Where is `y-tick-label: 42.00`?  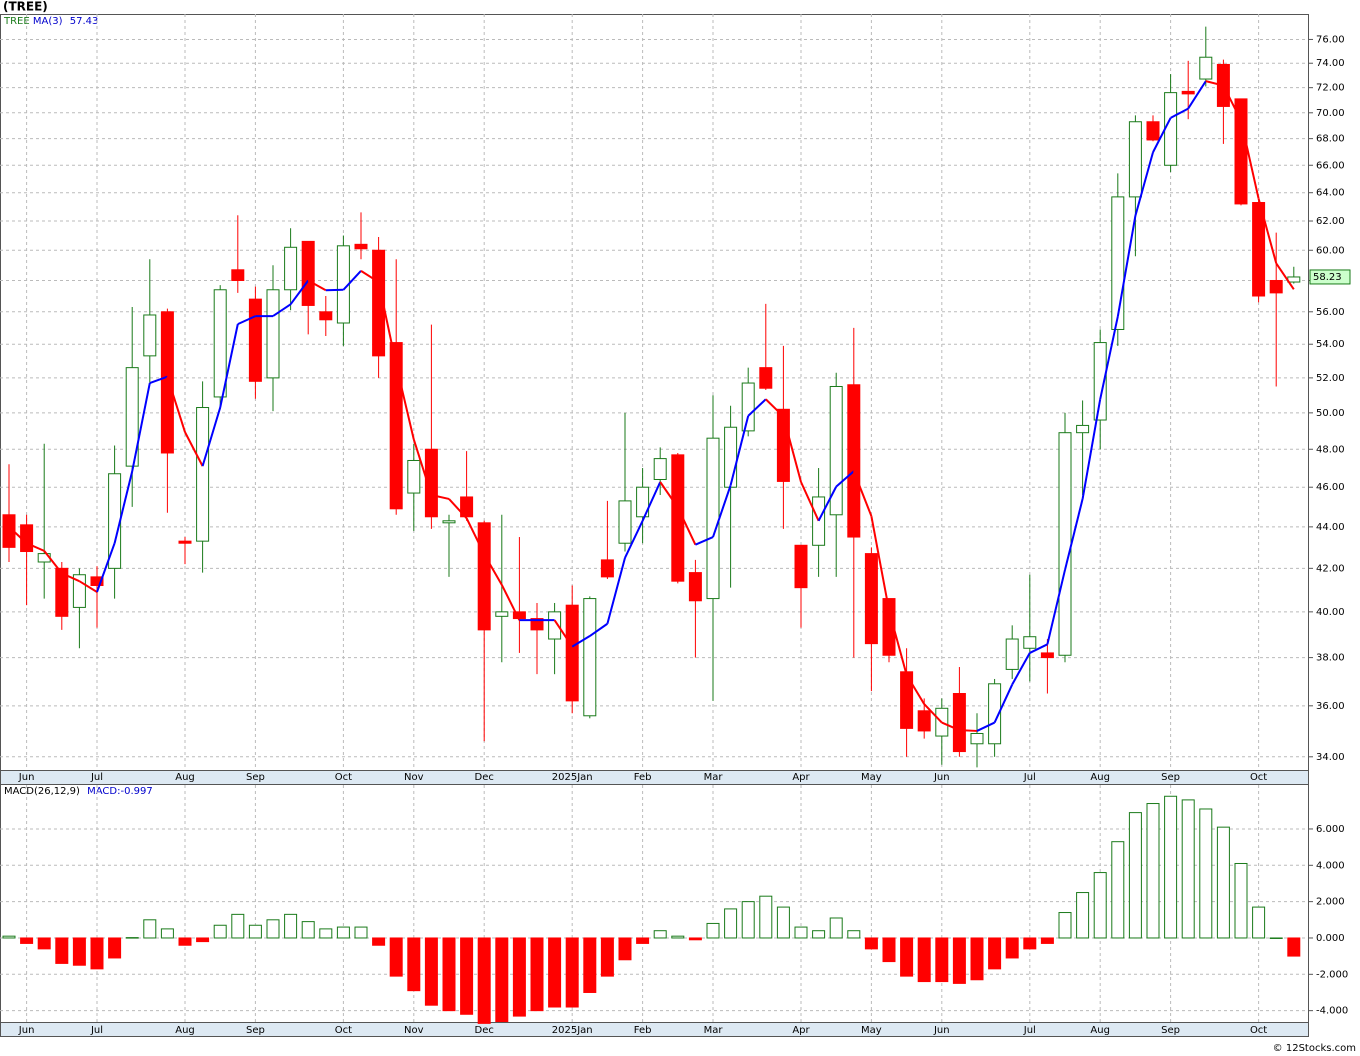
y-tick-label: 42.00 is located at coordinates (1330, 568).